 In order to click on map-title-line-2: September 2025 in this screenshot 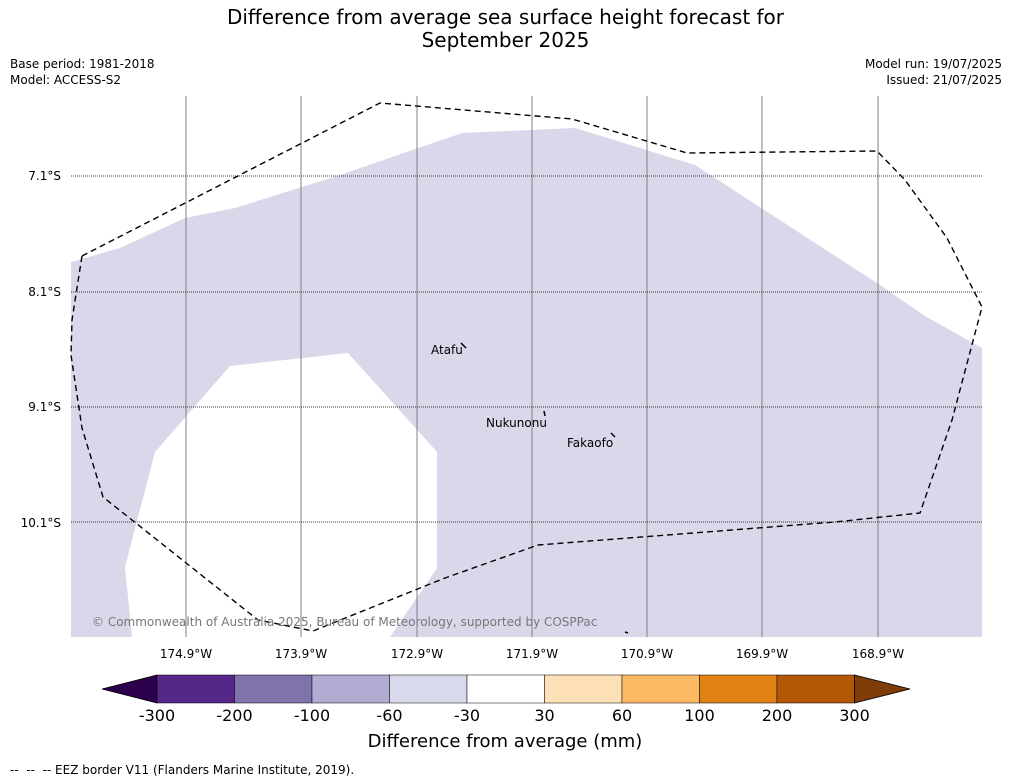, I will do `click(505, 40)`.